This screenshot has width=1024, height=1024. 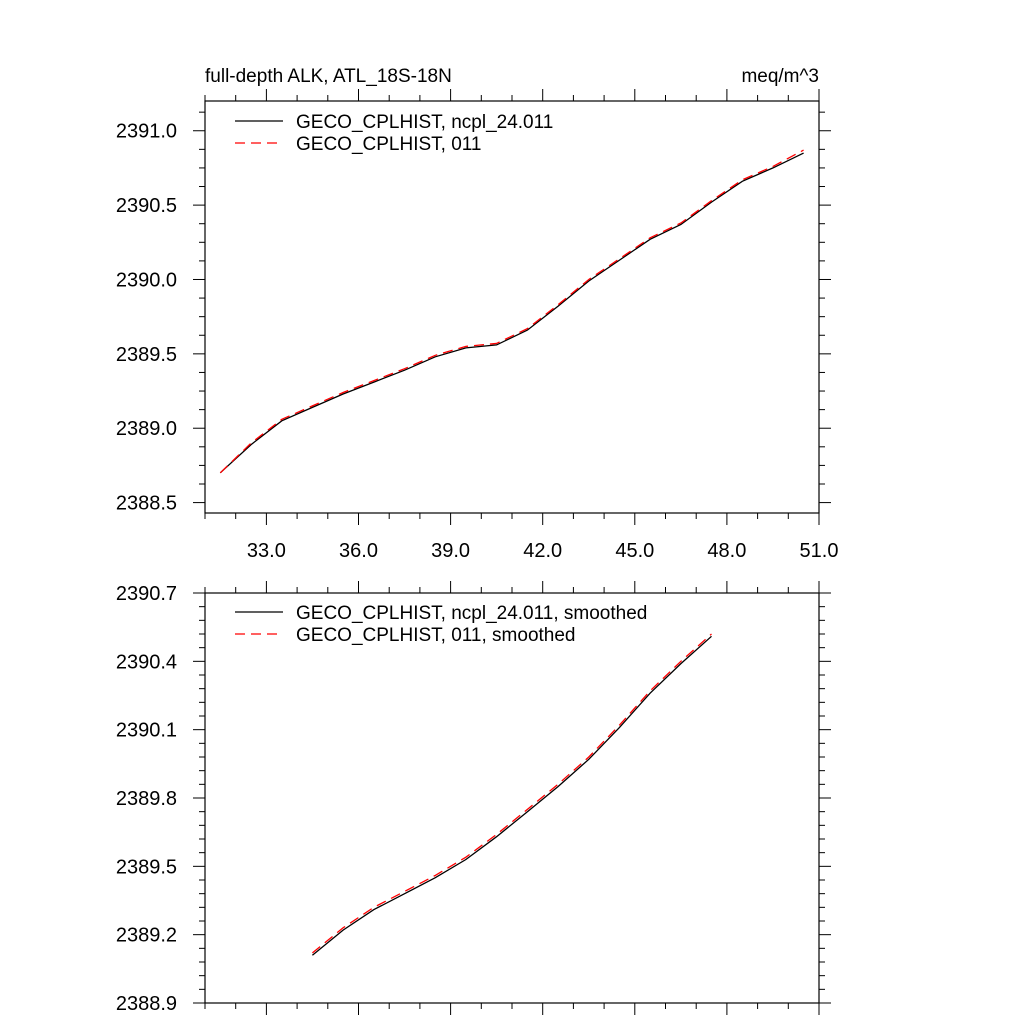 What do you see at coordinates (146, 936) in the screenshot?
I see `bottom-y-tick-label: 2389.2` at bounding box center [146, 936].